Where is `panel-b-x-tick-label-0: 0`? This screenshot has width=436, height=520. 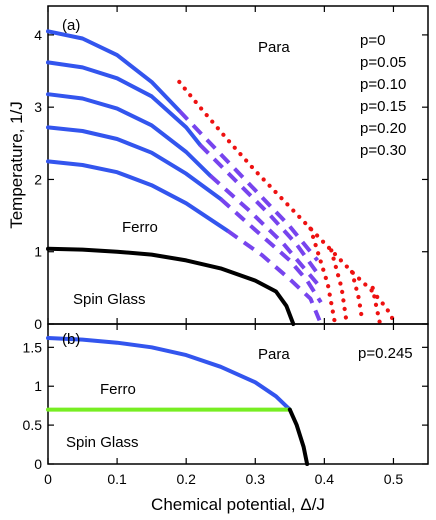
panel-b-x-tick-label-0: 0 is located at coordinates (48, 479).